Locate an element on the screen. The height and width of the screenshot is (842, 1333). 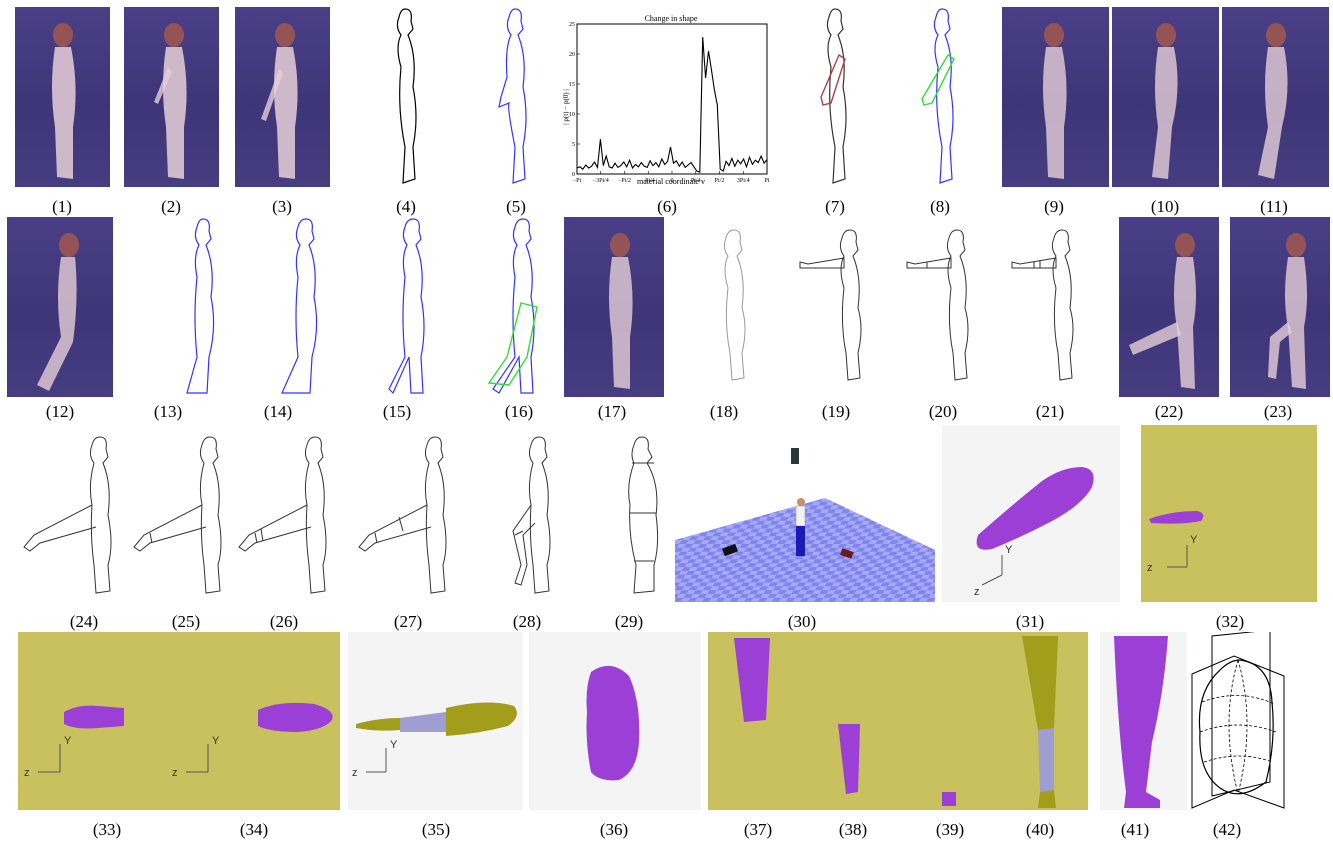
caption-3: (3) is located at coordinates (282, 206).